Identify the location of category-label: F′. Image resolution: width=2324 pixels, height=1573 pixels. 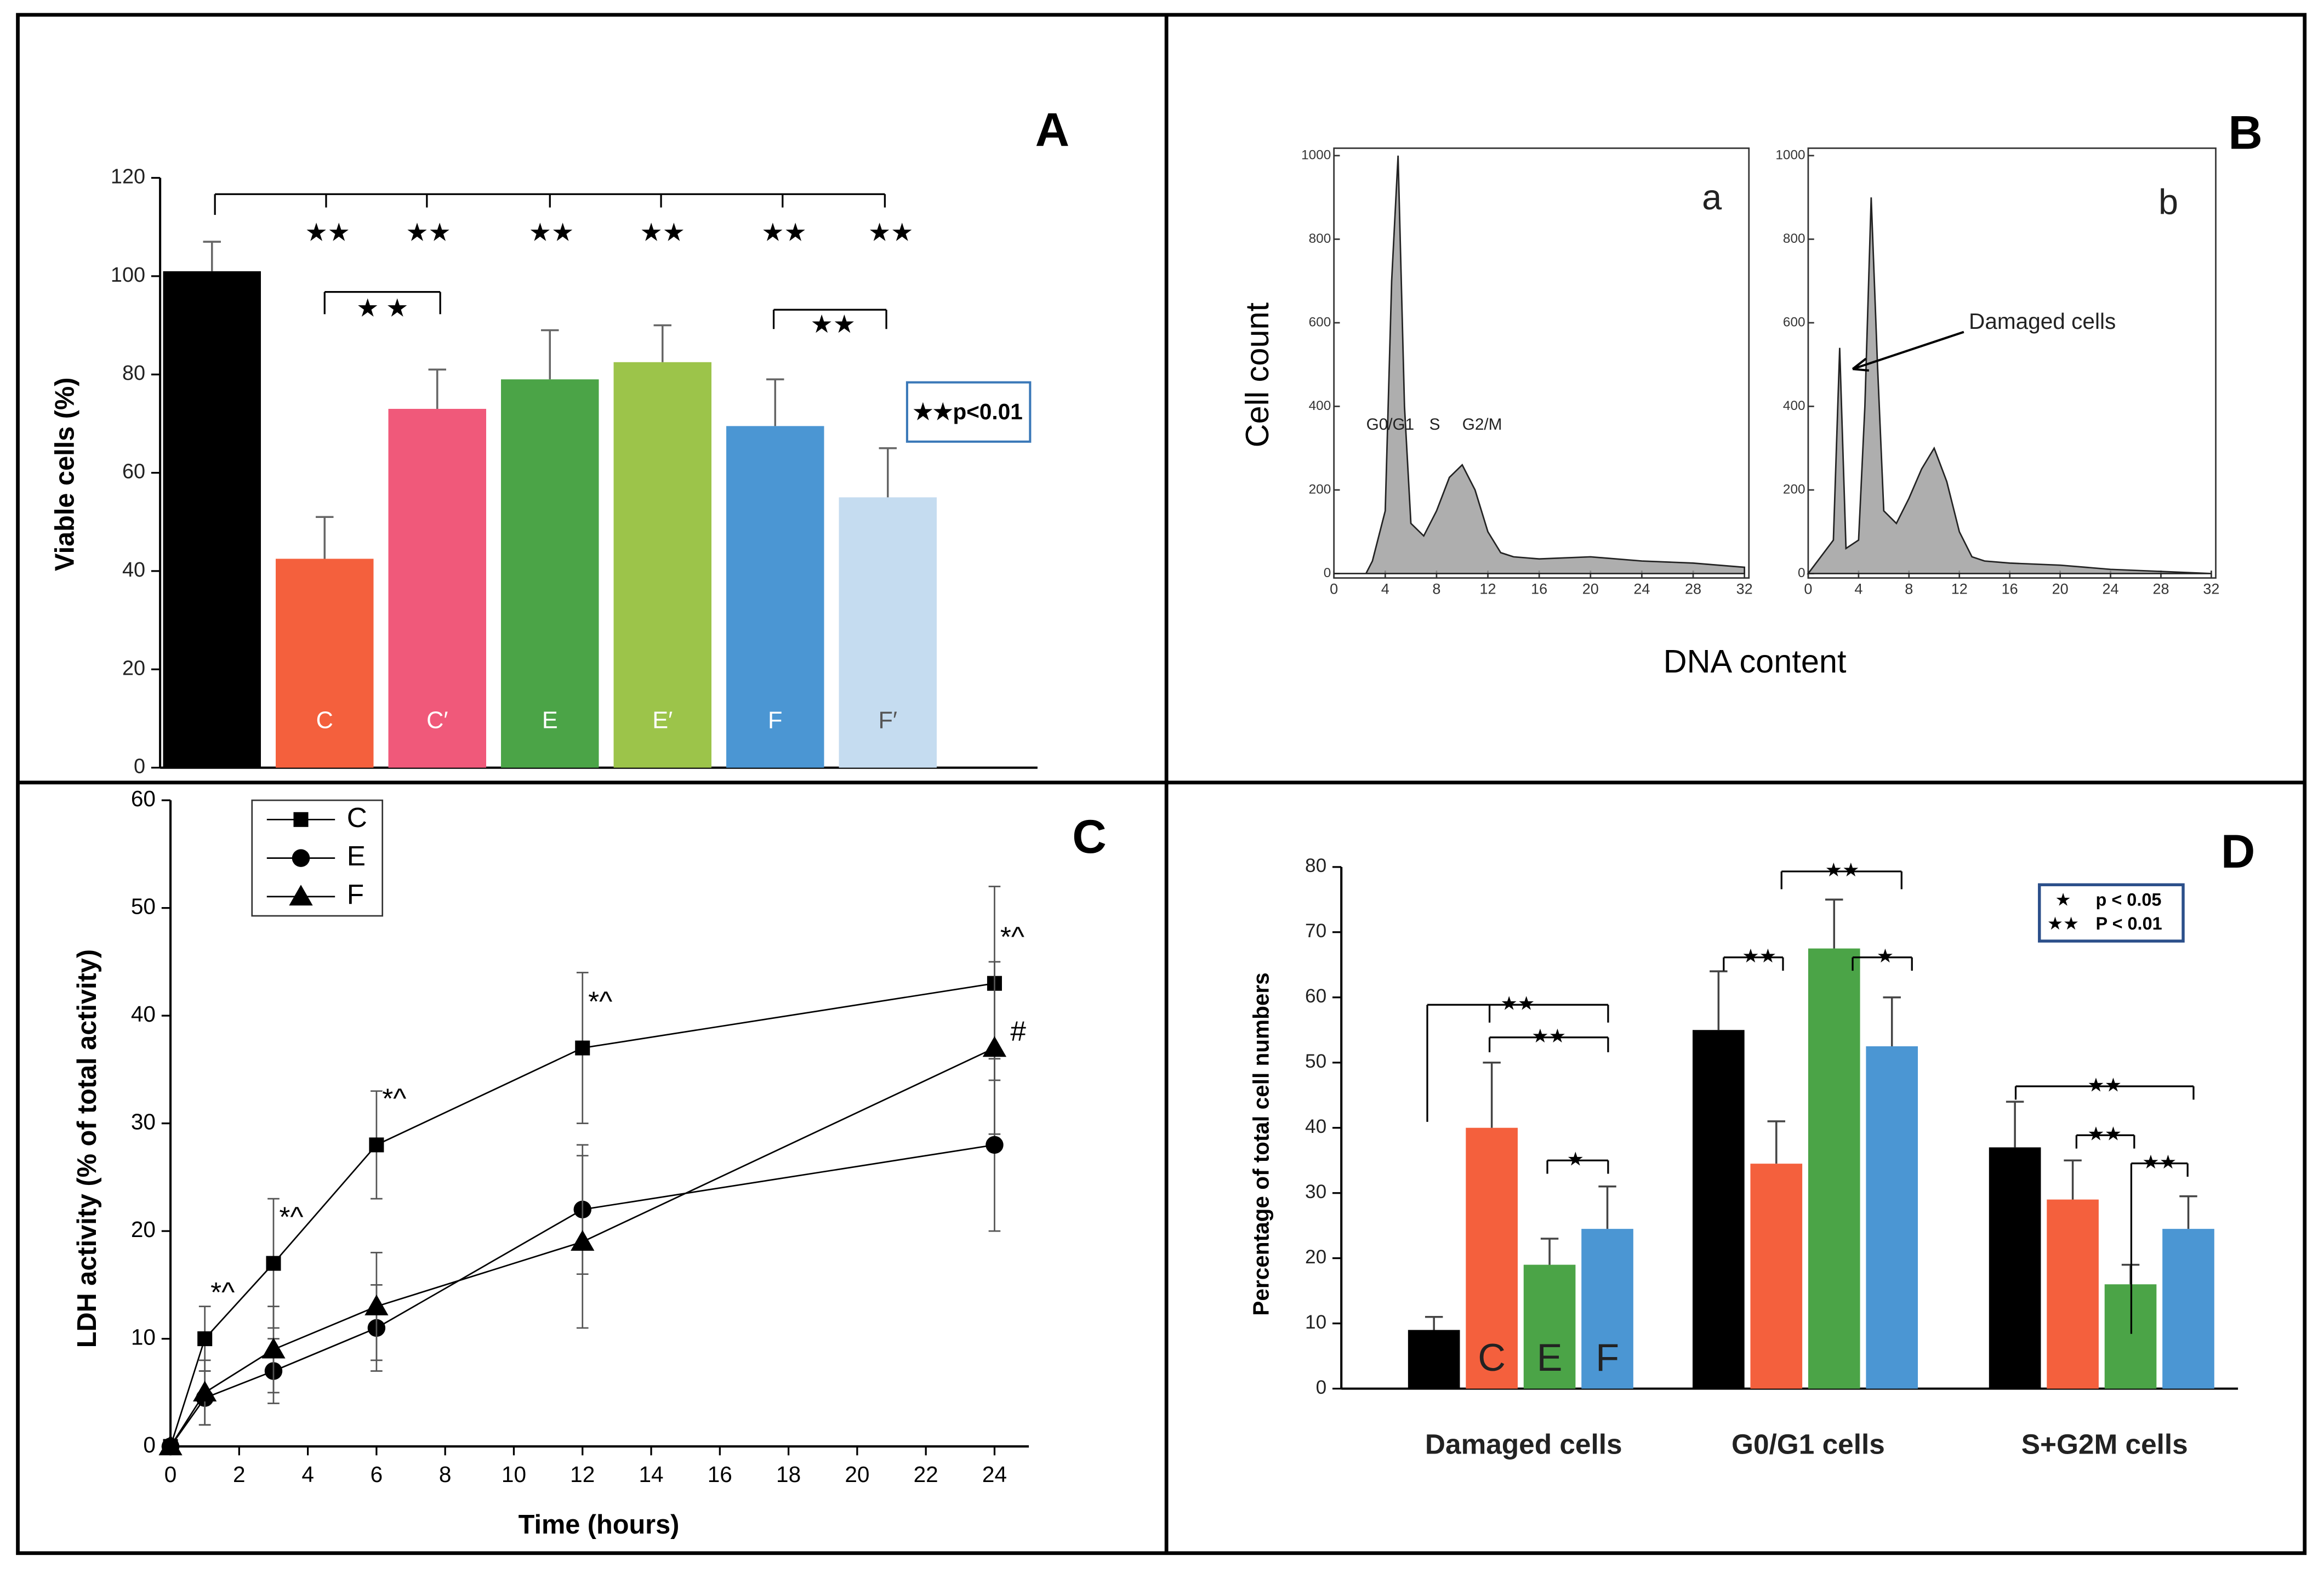
(888, 720).